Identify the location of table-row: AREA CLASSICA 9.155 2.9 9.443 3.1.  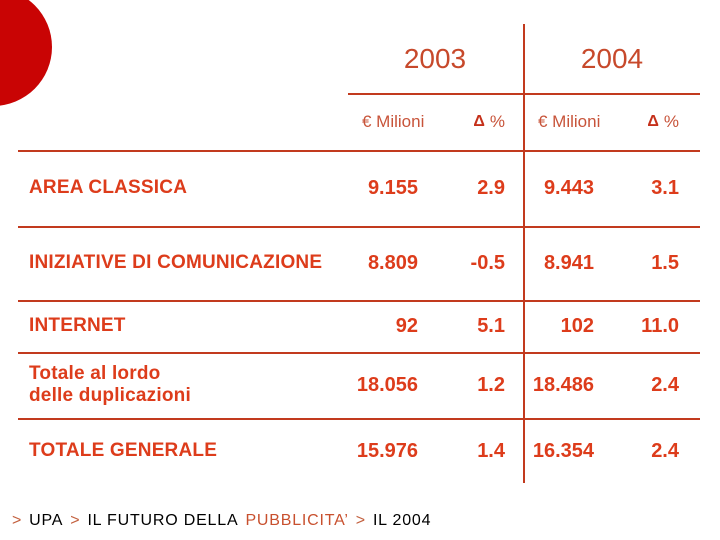
(360, 188).